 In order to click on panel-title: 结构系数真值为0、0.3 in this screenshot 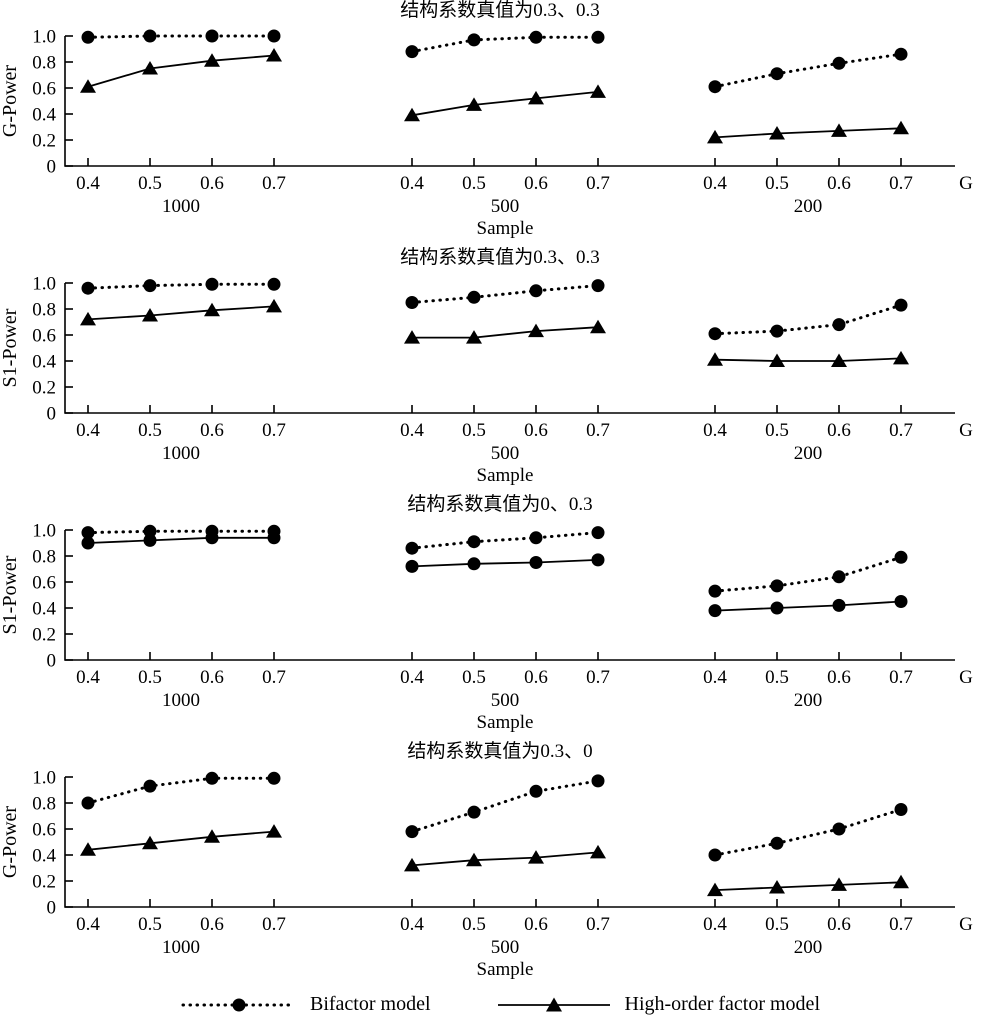, I will do `click(499, 504)`.